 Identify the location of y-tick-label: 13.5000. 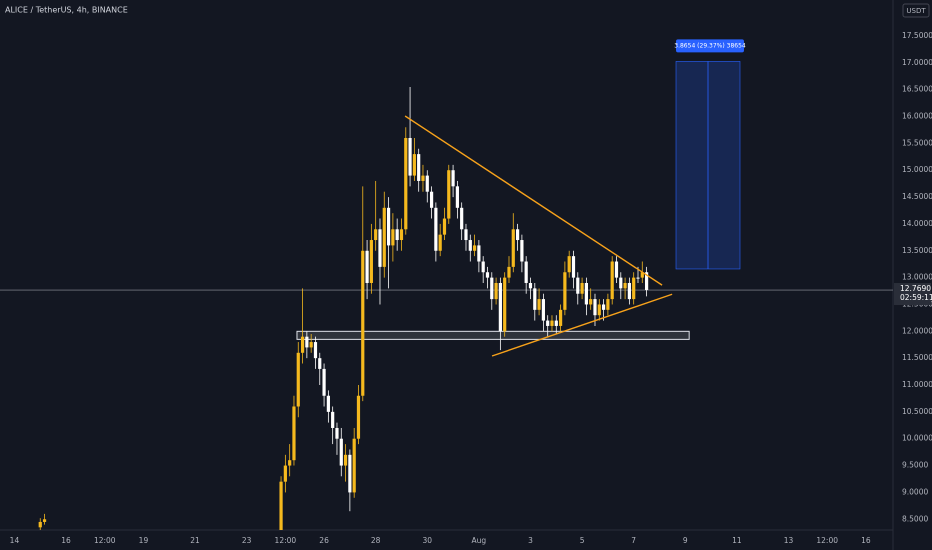
(917, 250).